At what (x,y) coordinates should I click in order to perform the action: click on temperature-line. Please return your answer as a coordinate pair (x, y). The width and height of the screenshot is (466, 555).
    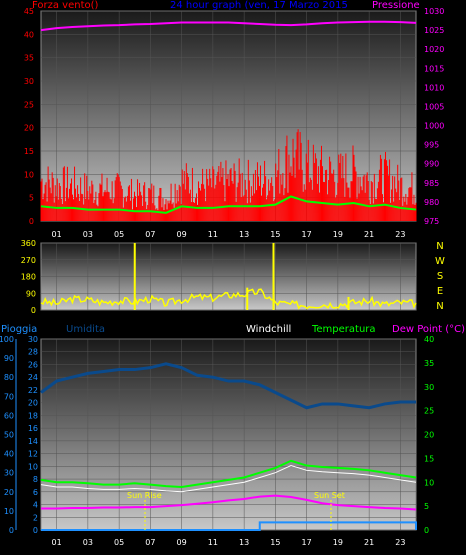
    Looking at the image, I should click on (228, 474).